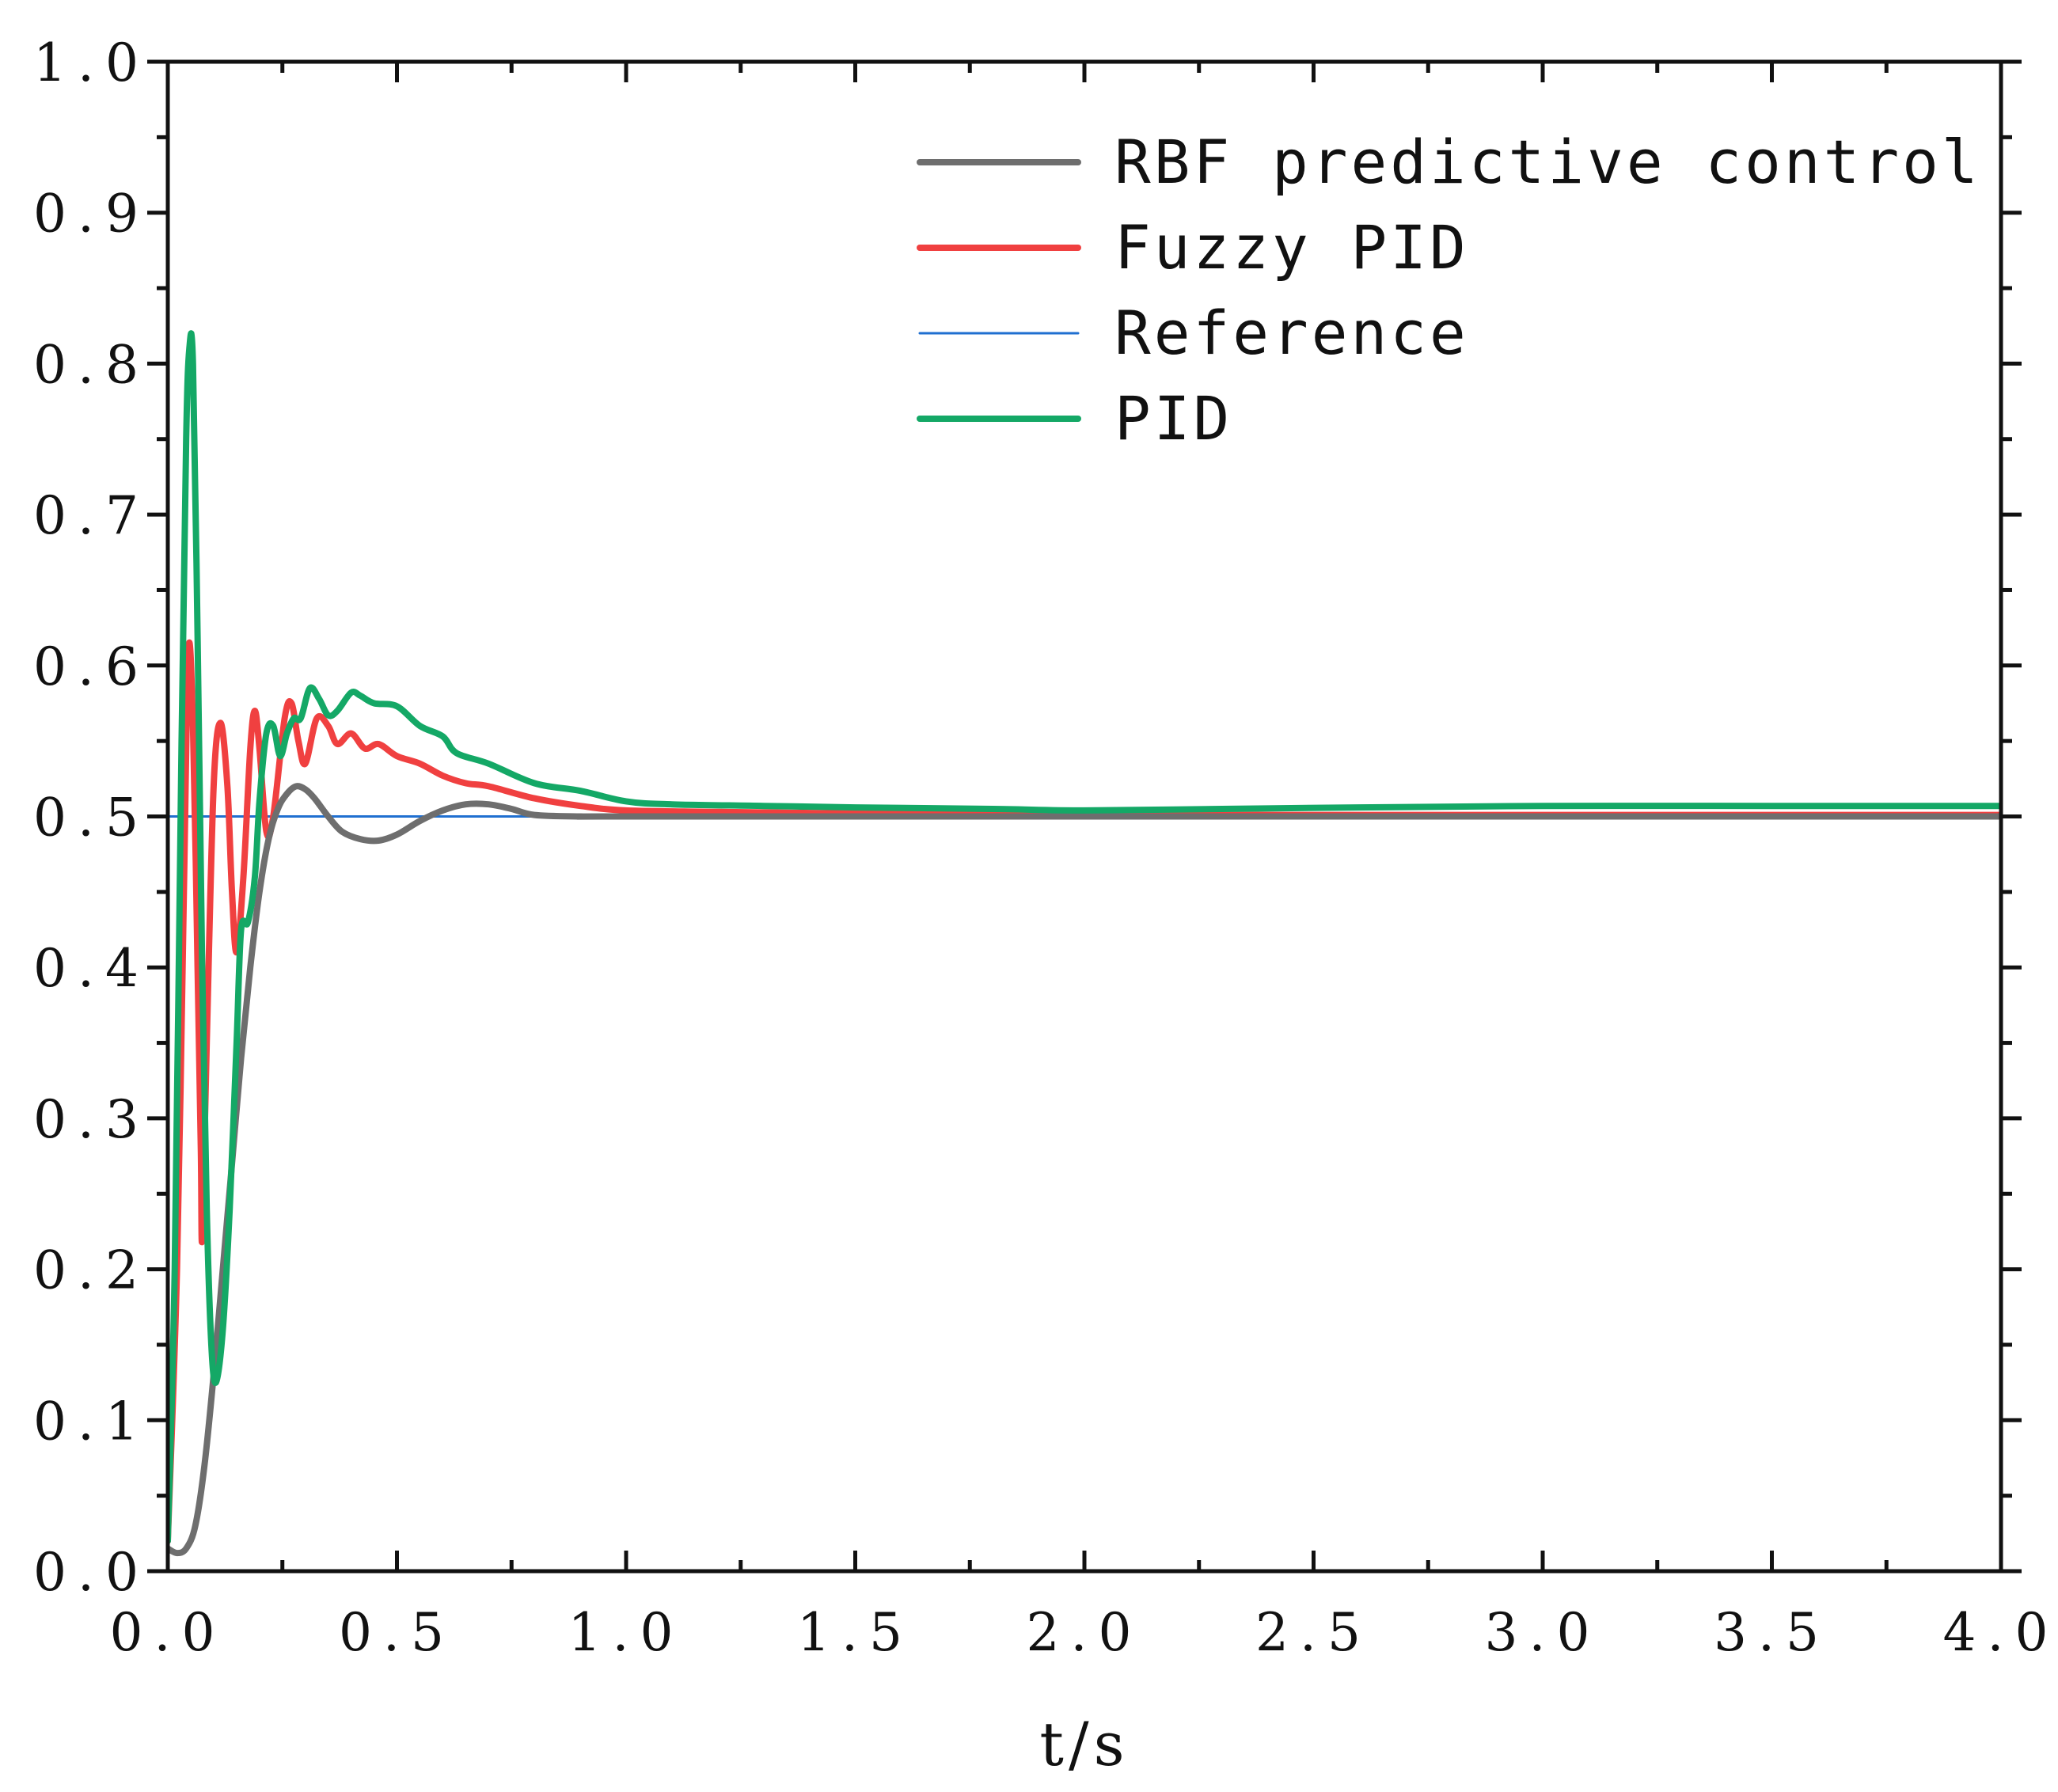  What do you see at coordinates (91, 215) in the screenshot?
I see `y-tick-label: 0.9` at bounding box center [91, 215].